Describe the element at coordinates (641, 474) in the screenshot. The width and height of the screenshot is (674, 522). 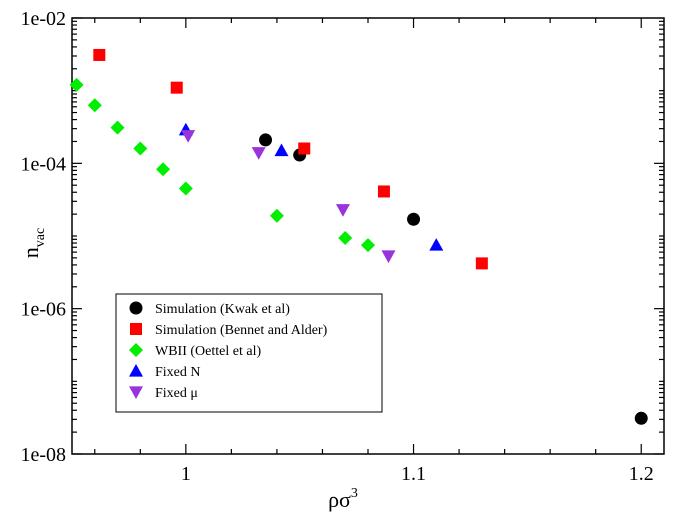
I see `x-tick-label: 1.2` at that location.